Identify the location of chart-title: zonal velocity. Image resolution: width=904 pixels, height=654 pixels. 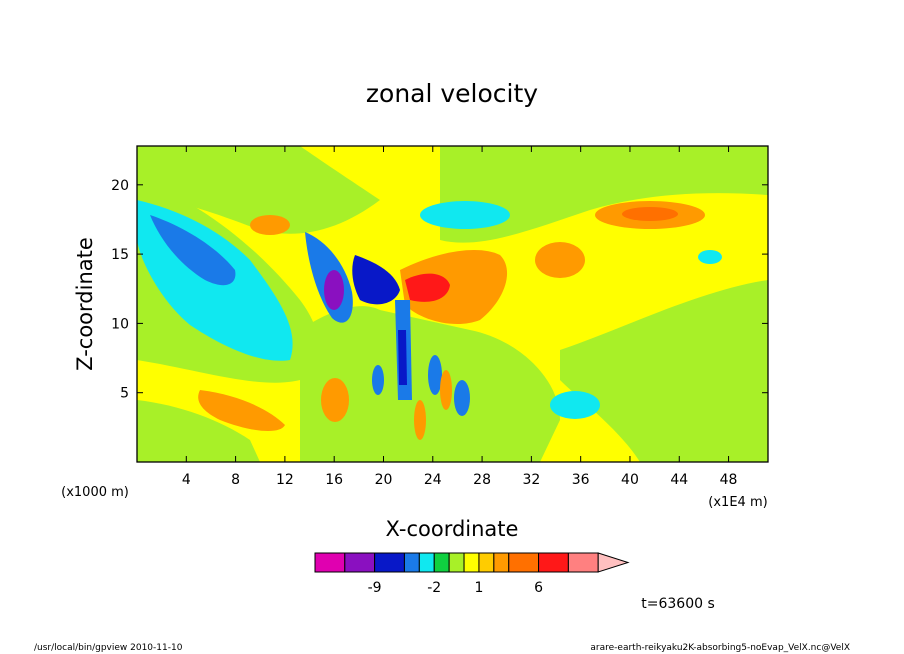
(452, 93).